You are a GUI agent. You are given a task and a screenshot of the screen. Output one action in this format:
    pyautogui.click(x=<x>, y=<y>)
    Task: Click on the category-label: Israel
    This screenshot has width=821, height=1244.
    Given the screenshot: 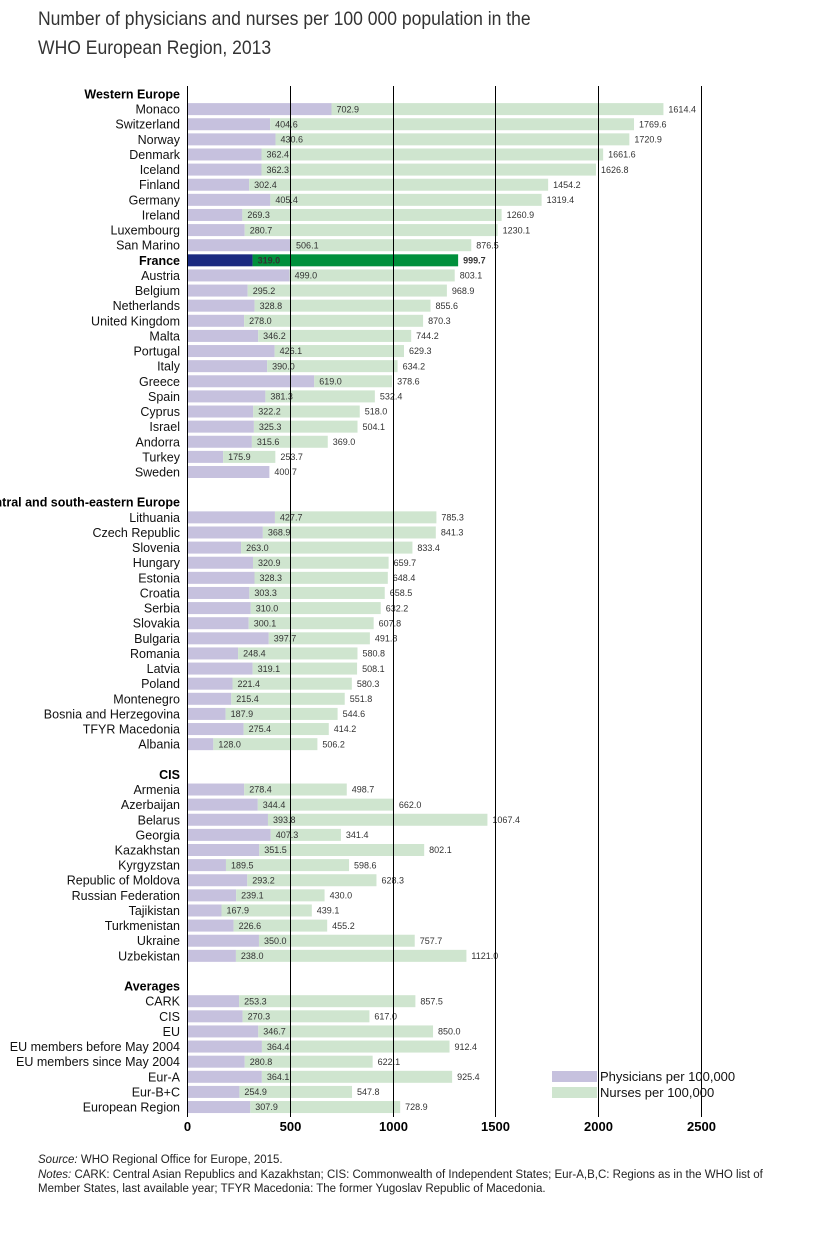 What is the action you would take?
    pyautogui.click(x=164, y=427)
    